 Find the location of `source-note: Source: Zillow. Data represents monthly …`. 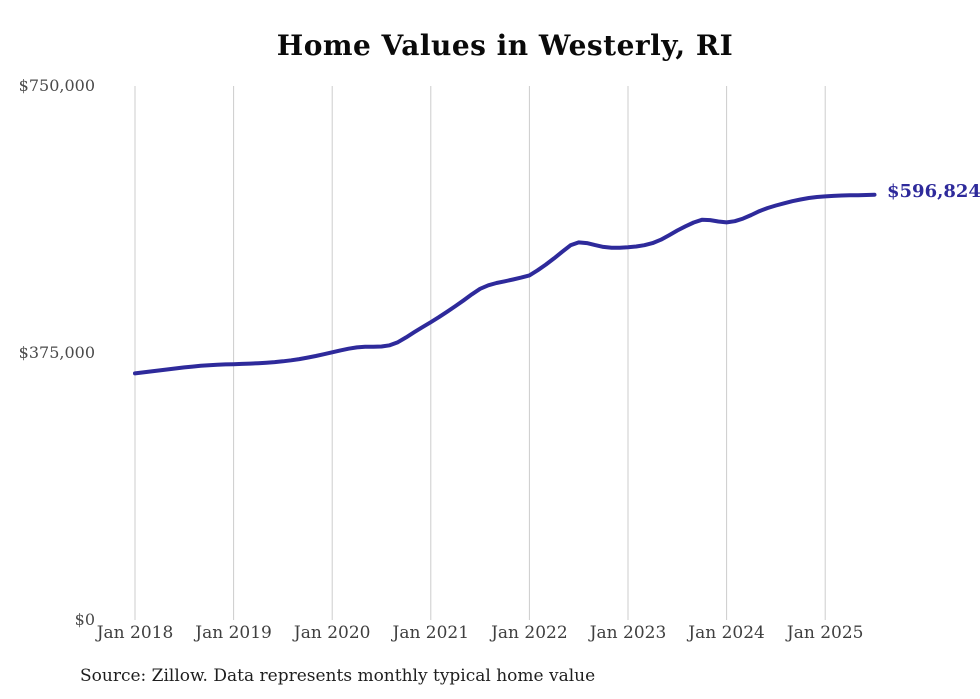

source-note: Source: Zillow. Data represents monthly … is located at coordinates (338, 676).